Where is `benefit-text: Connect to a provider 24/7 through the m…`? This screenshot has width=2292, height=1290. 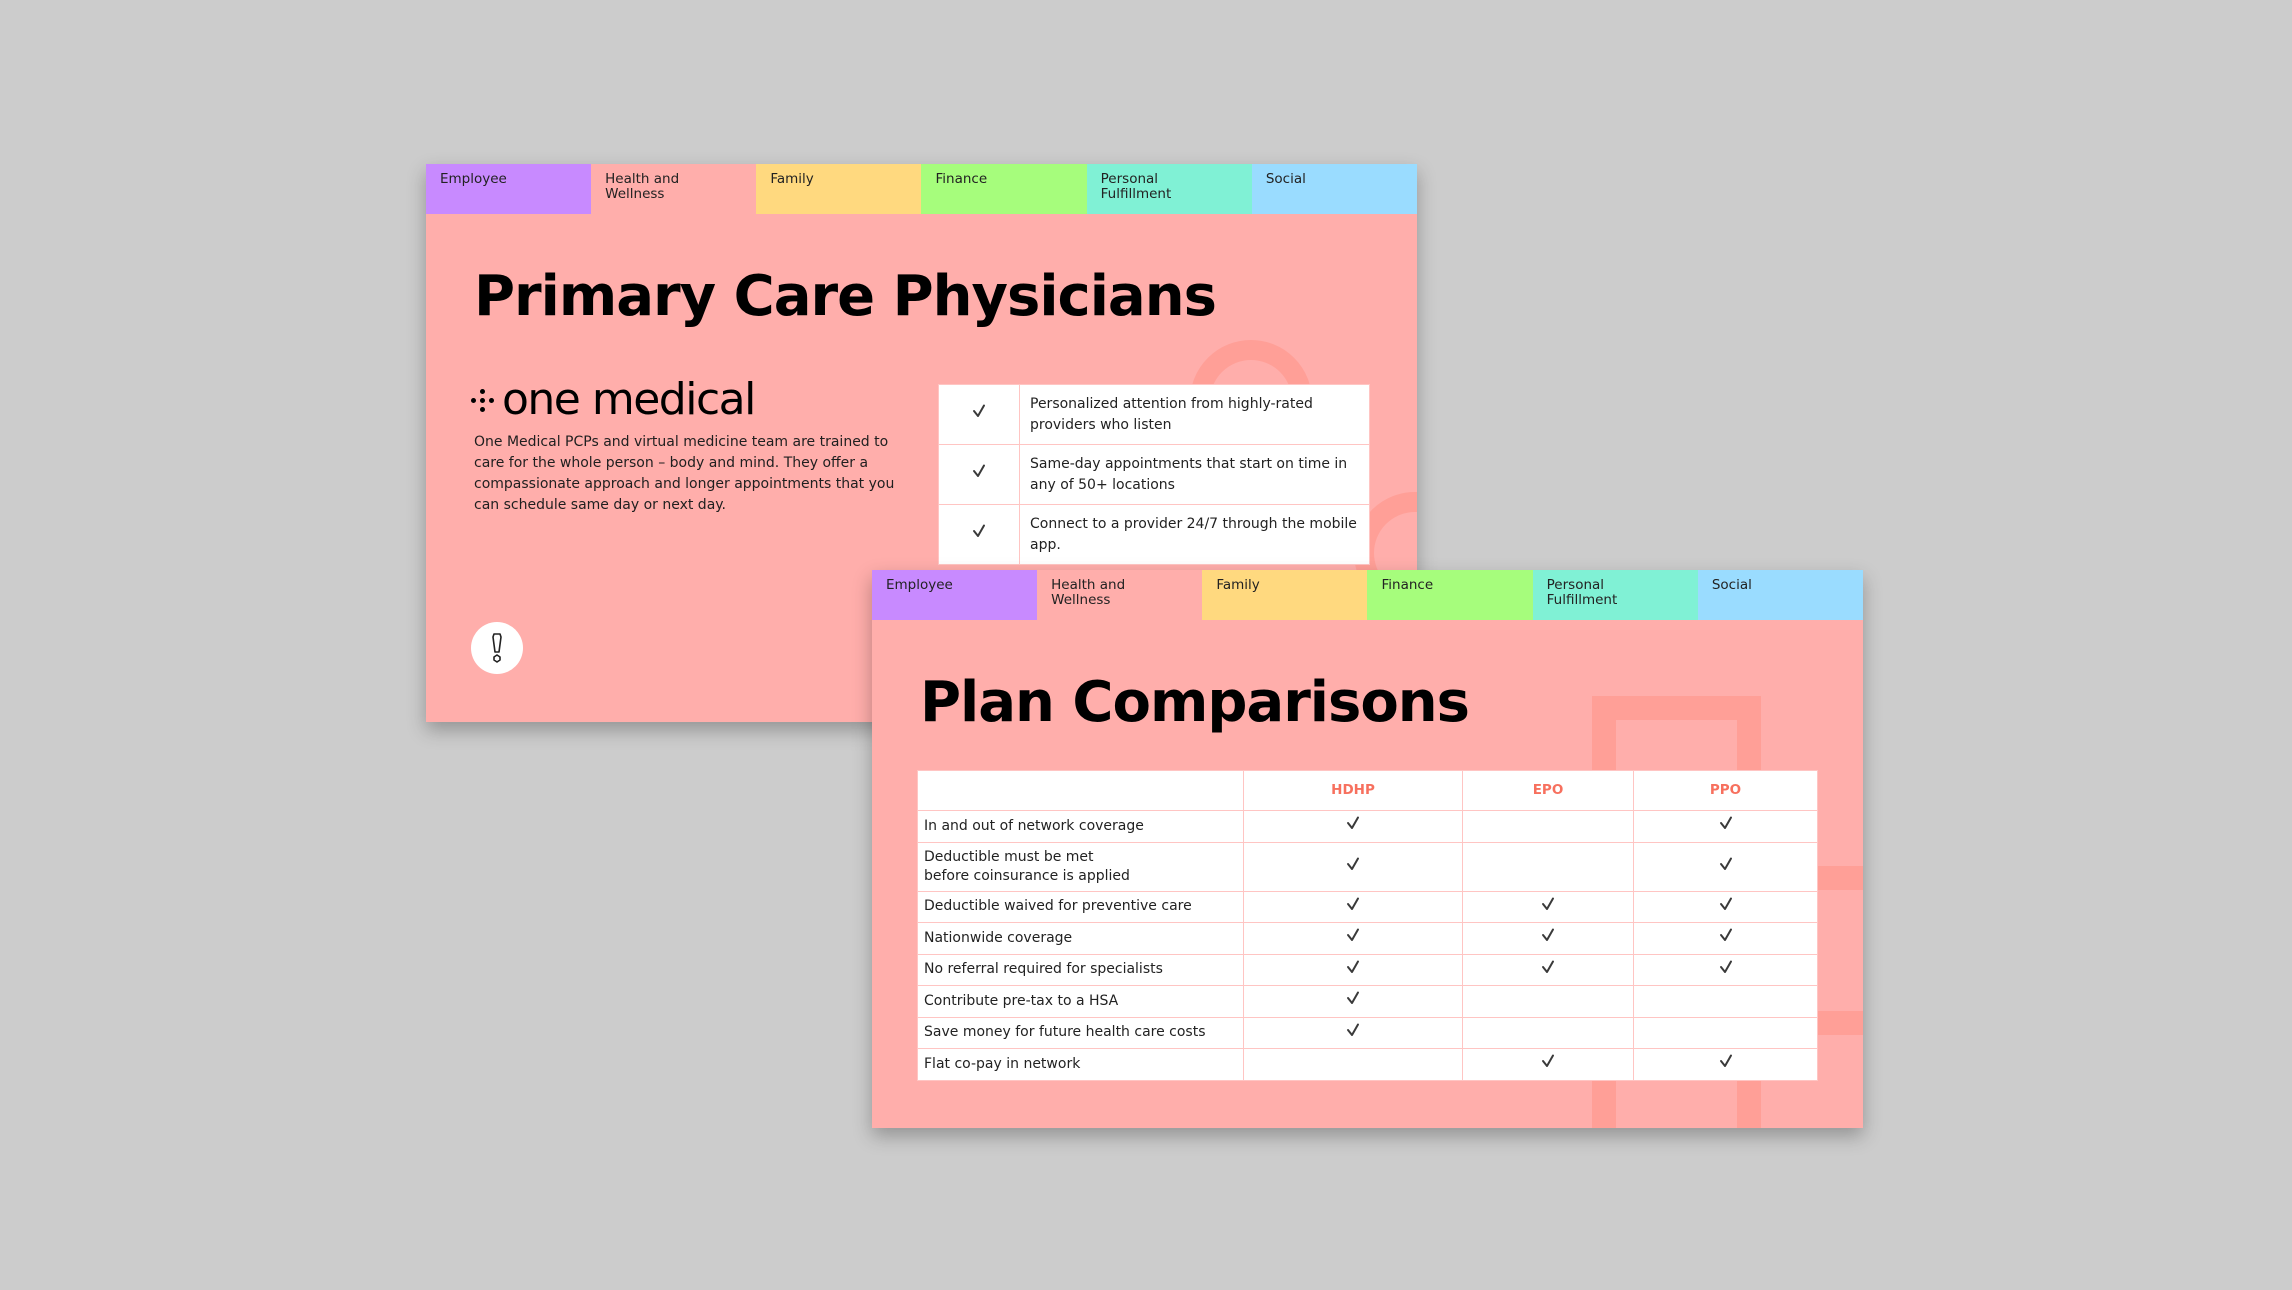
benefit-text: Connect to a provider 24/7 through the m… is located at coordinates (1194, 534).